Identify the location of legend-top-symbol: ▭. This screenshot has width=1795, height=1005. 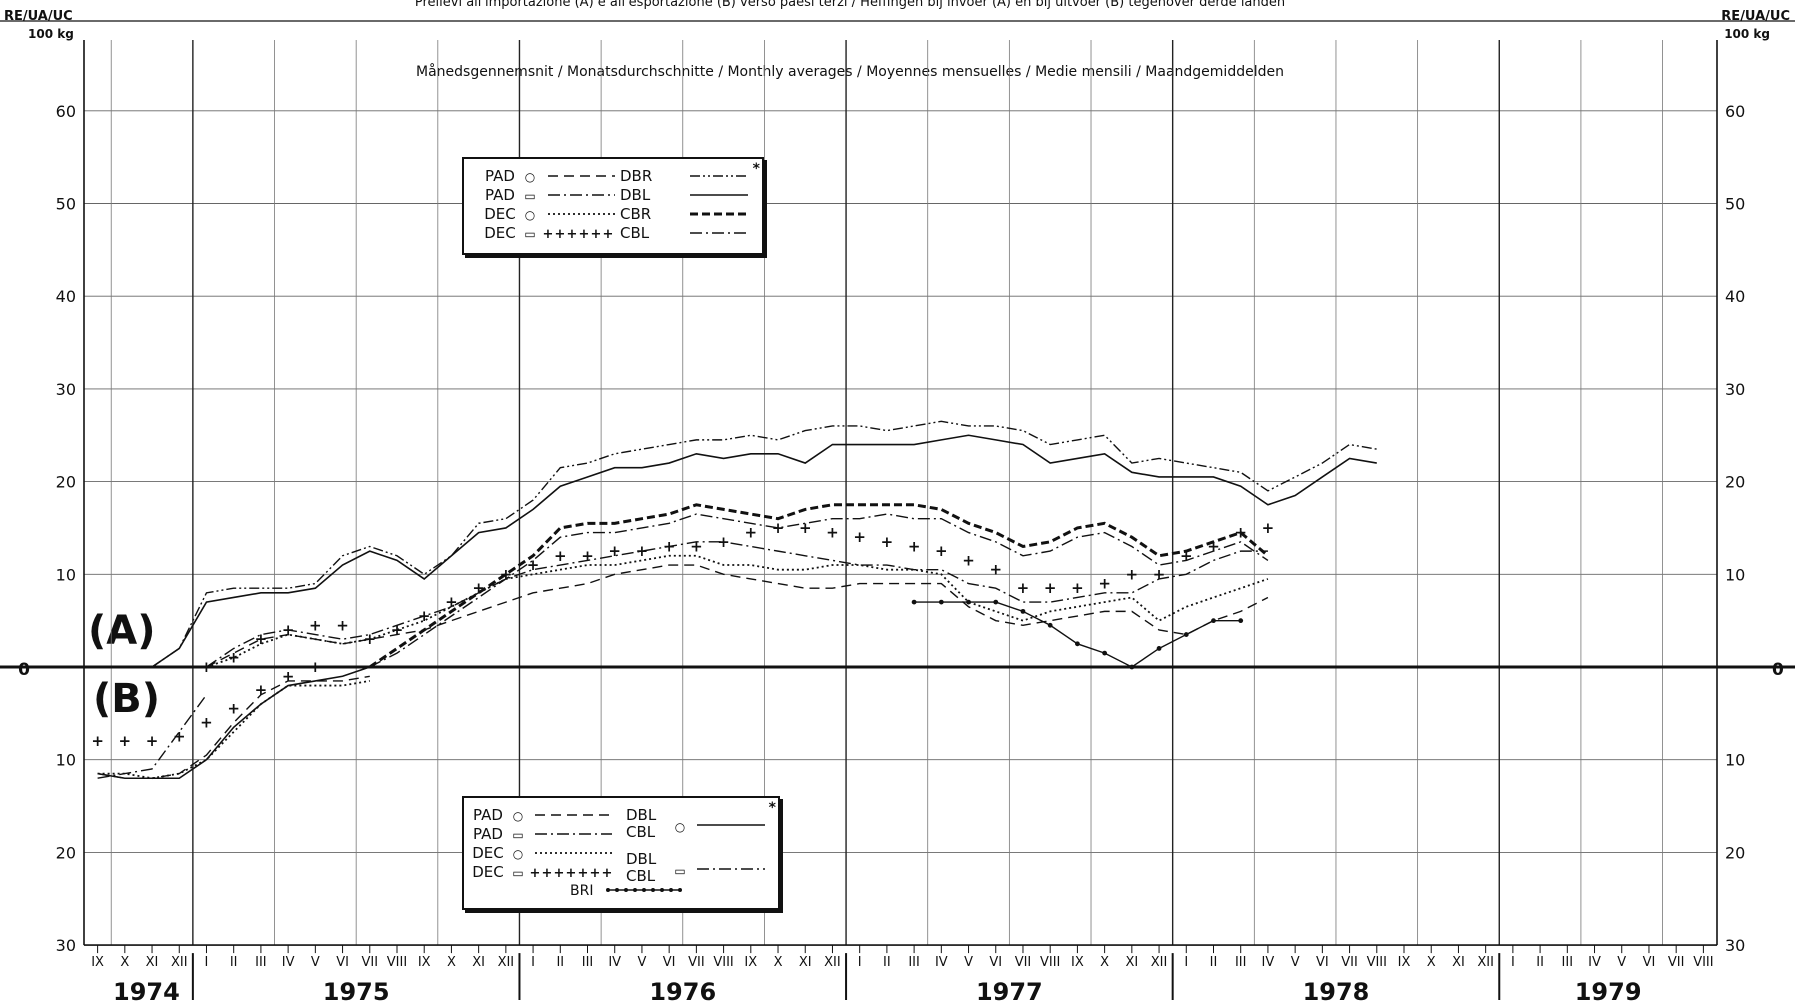
(529, 234).